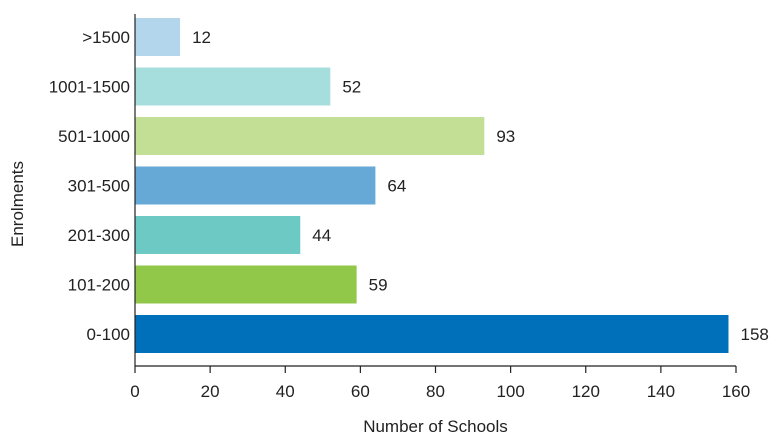 The image size is (784, 437). What do you see at coordinates (736, 391) in the screenshot?
I see `x-tick-label-8: 160` at bounding box center [736, 391].